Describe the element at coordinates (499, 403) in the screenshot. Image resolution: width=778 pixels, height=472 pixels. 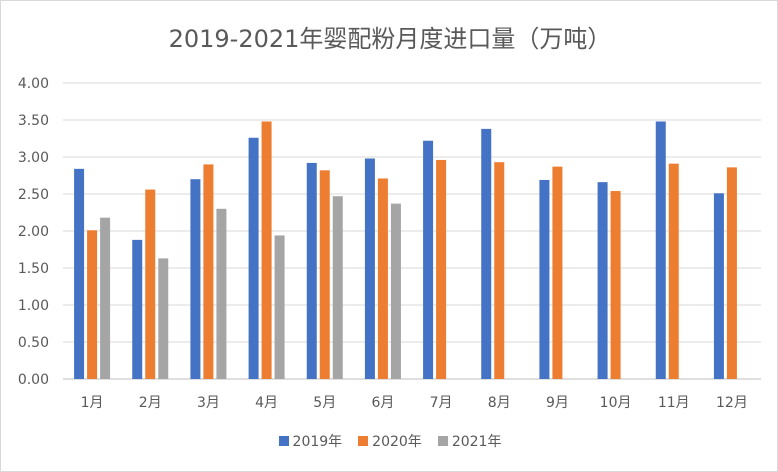
I see `x-tick-label: 8月` at that location.